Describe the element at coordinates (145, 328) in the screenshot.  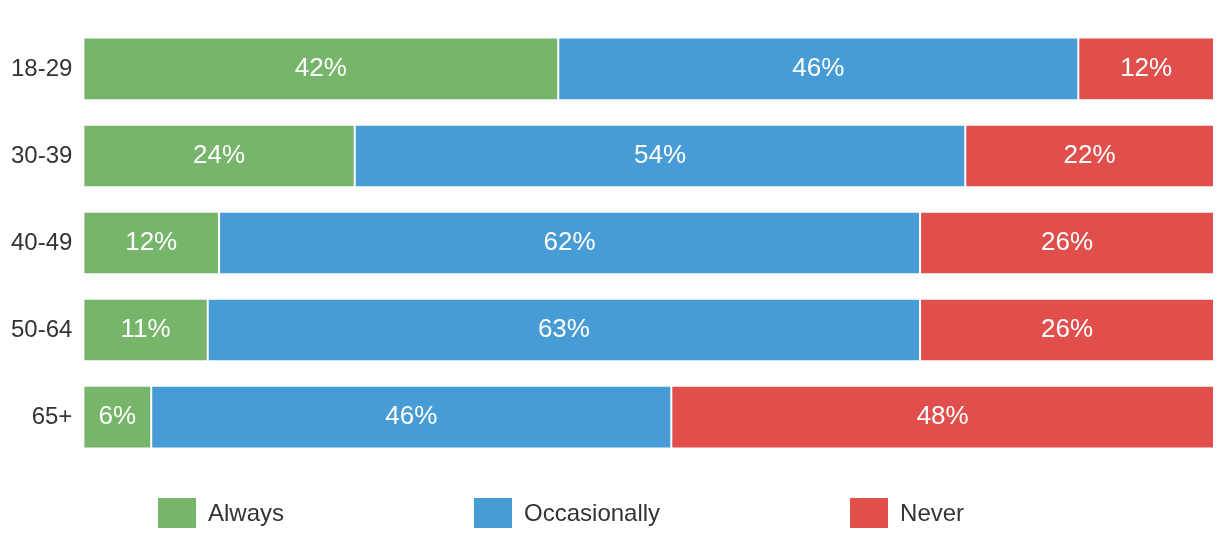
I see `data-label: 11%` at that location.